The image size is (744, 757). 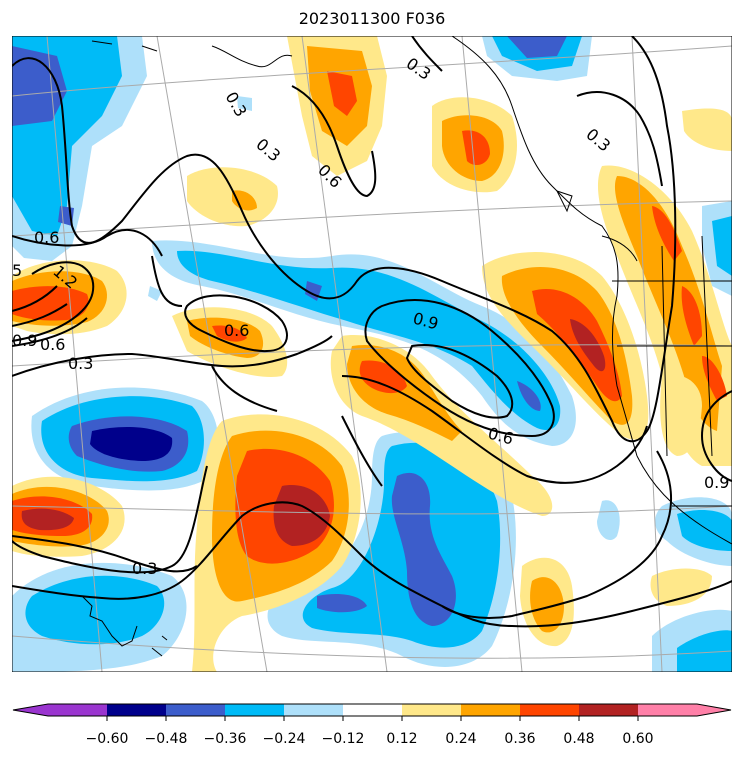 What do you see at coordinates (284, 739) in the screenshot?
I see `colorbar-tick-label: −0.24` at bounding box center [284, 739].